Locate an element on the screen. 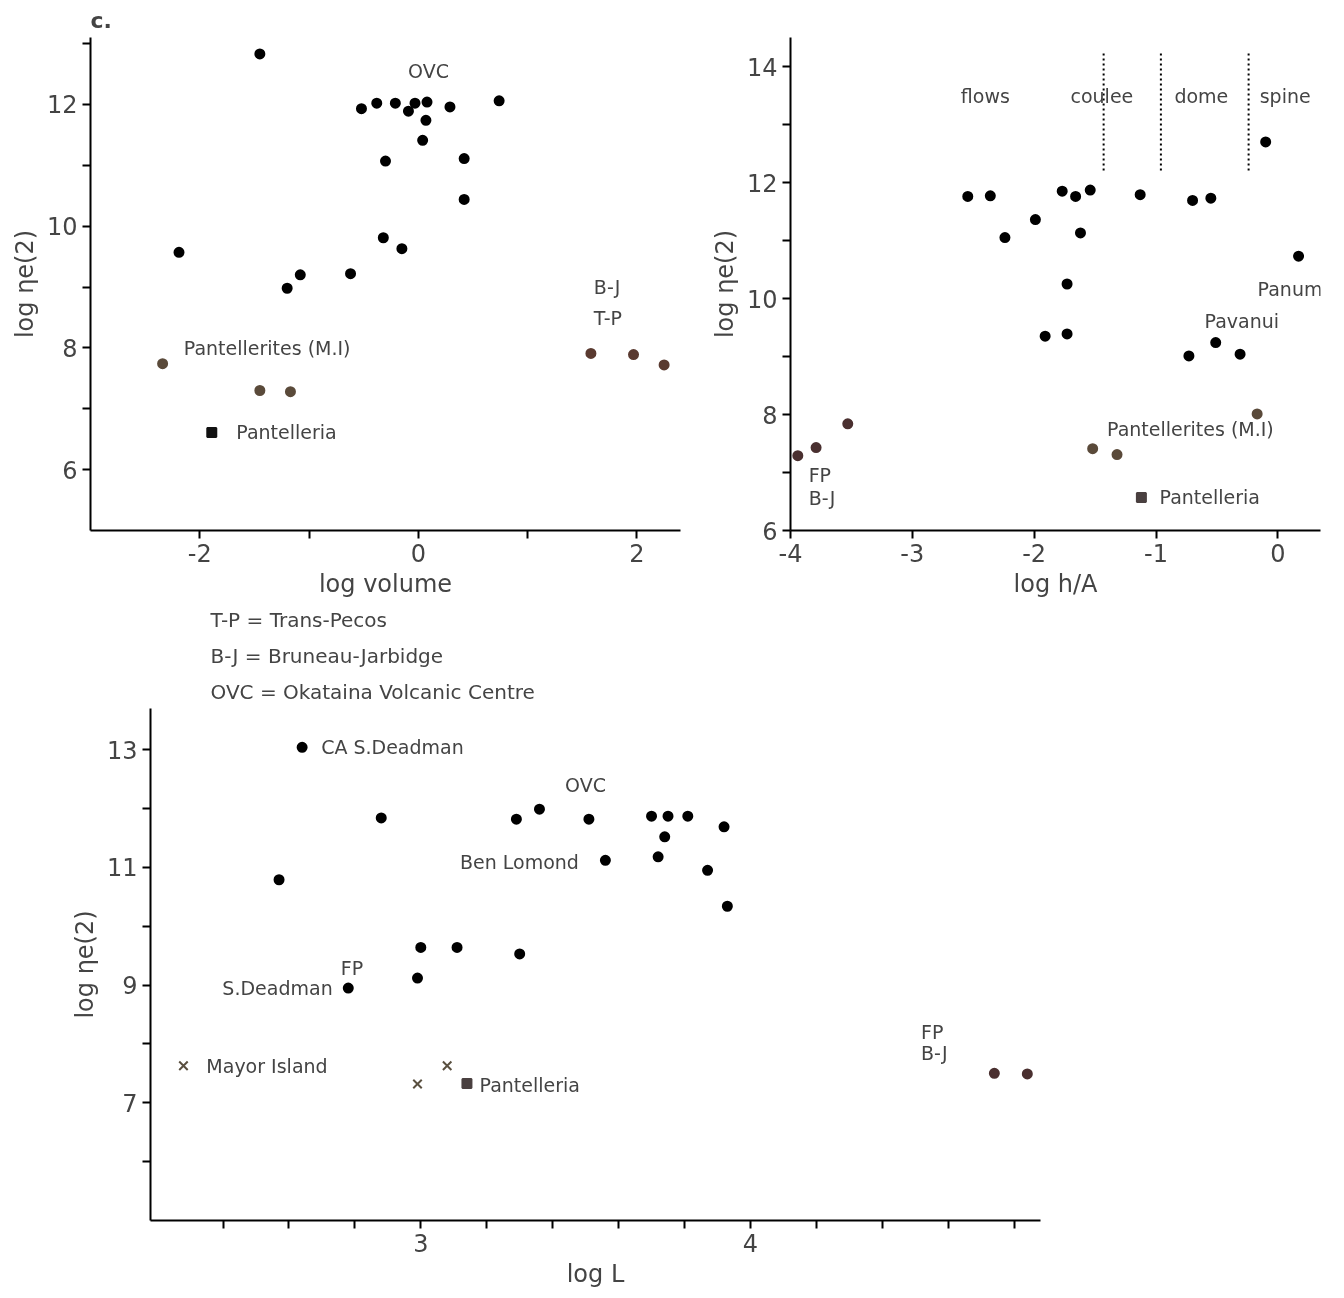 The height and width of the screenshot is (1298, 1344). chart-title: c. is located at coordinates (101, 20).